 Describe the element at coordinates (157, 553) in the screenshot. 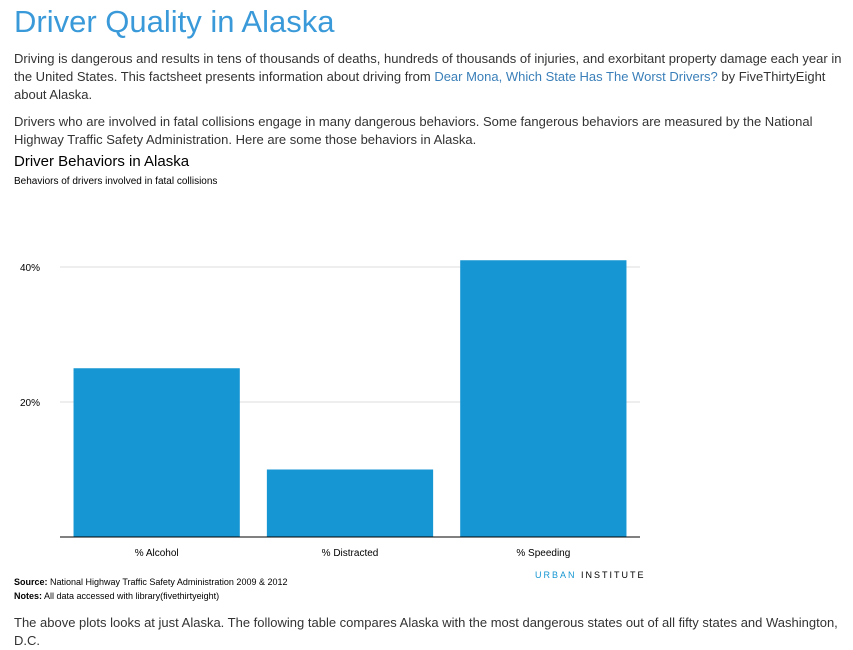

I see `x-tick-label: % Alcohol` at that location.